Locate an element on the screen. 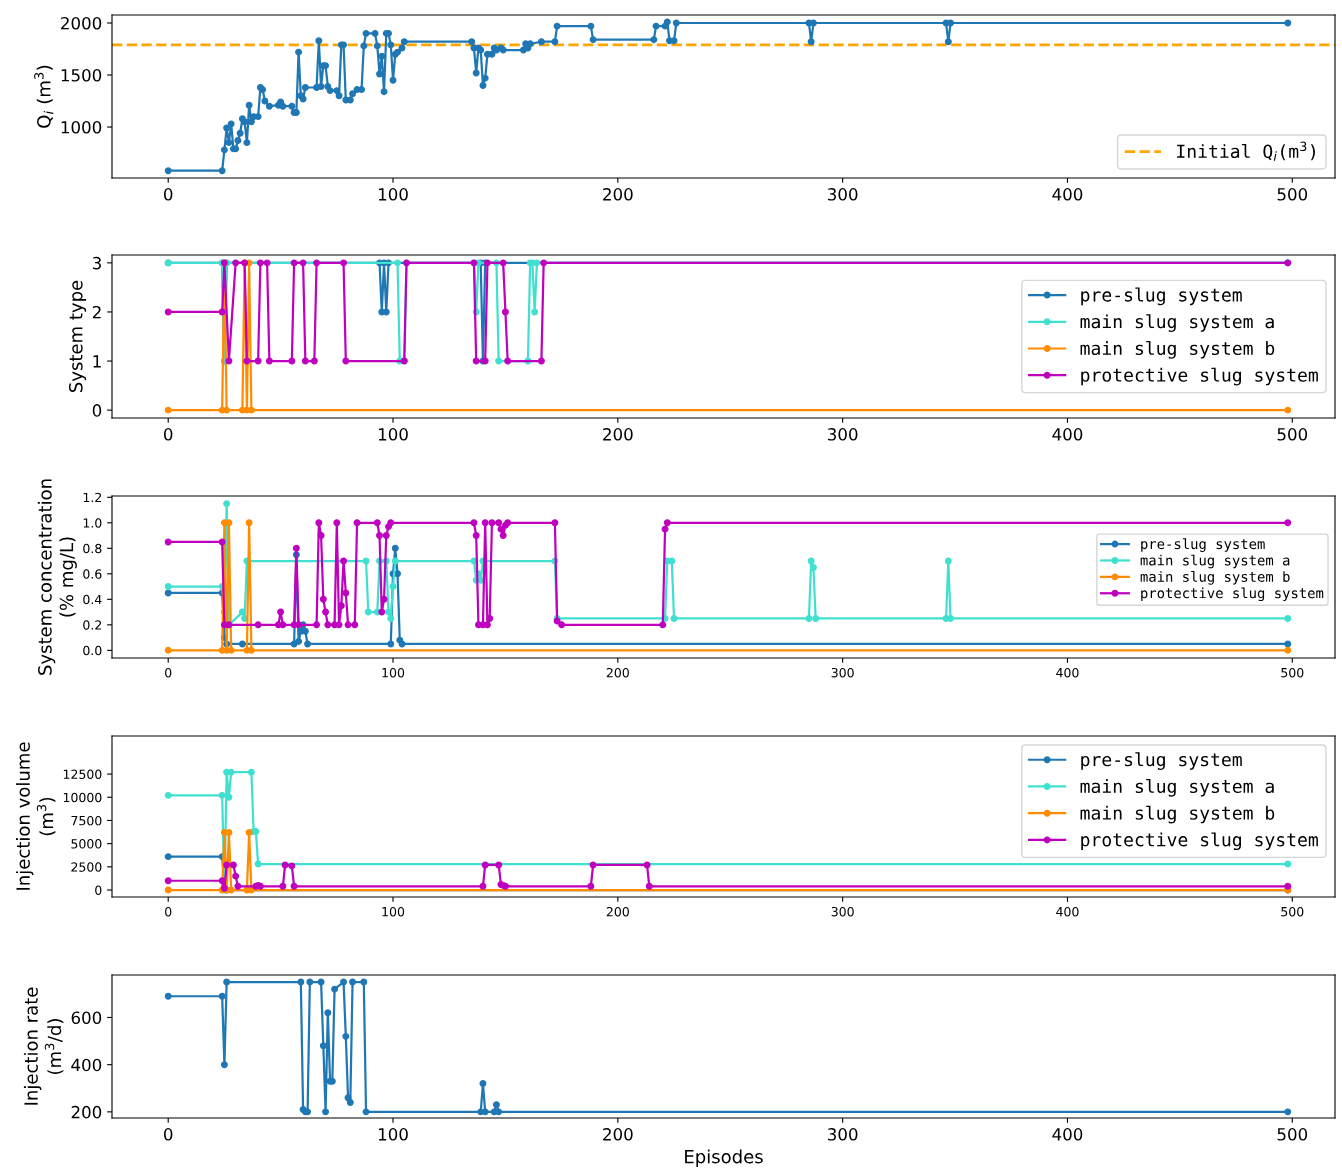 The image size is (1342, 1174). y-tick-label: 1000 is located at coordinates (81, 127).